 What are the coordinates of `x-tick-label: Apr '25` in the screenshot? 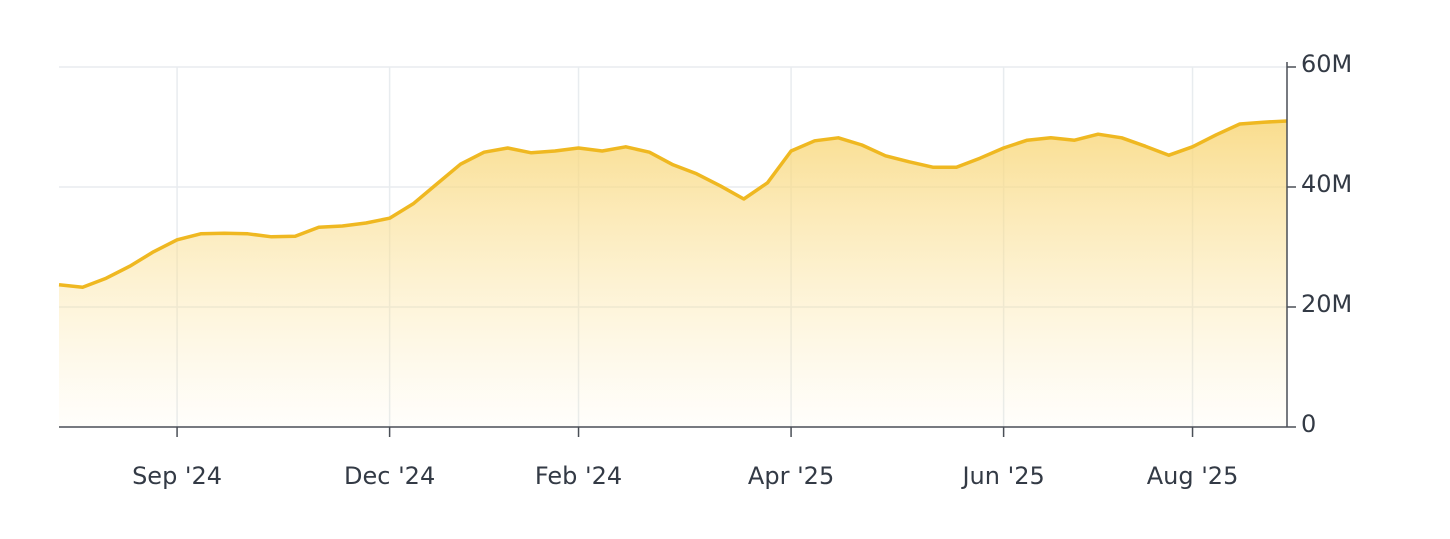 It's located at (791, 476).